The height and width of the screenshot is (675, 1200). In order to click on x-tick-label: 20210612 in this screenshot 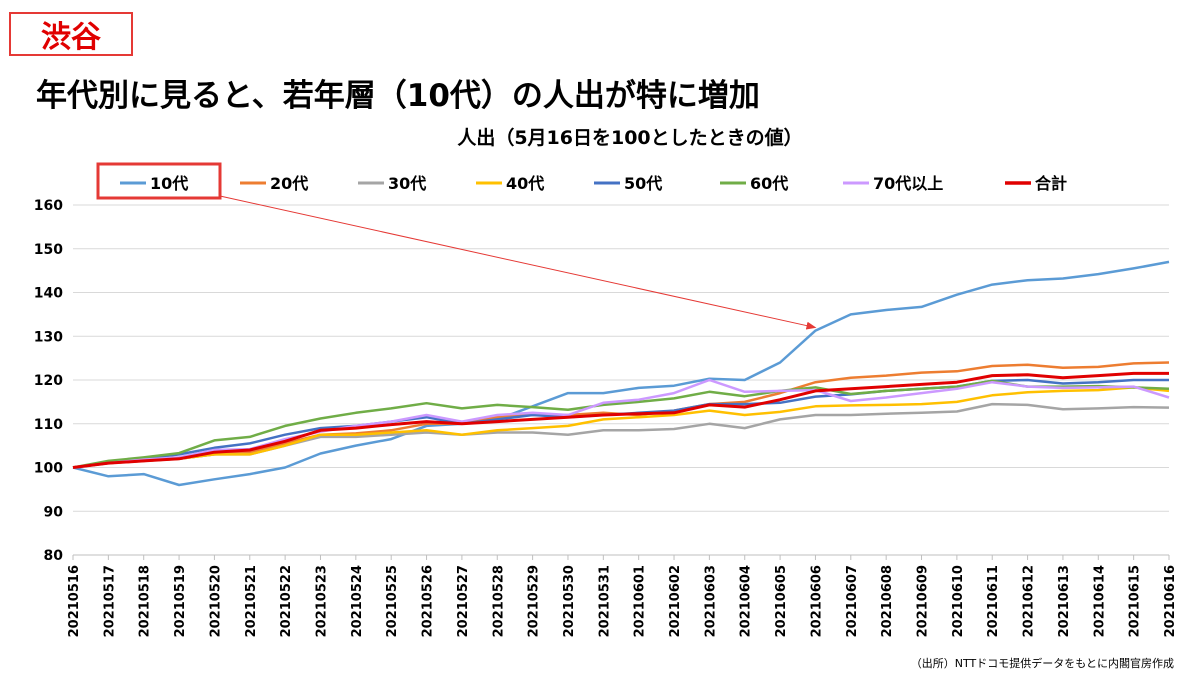, I will do `click(1029, 601)`.